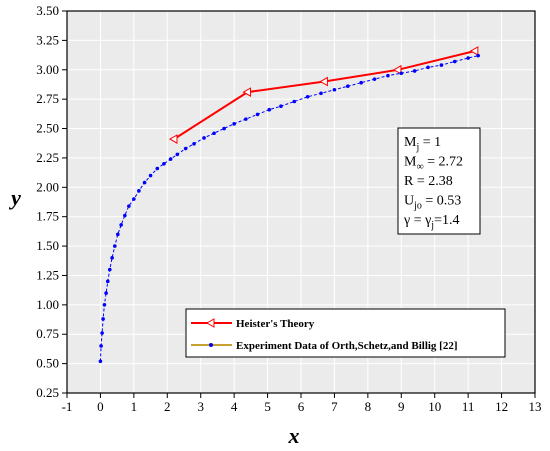  What do you see at coordinates (47, 157) in the screenshot?
I see `y-tick-label: 2.25` at bounding box center [47, 157].